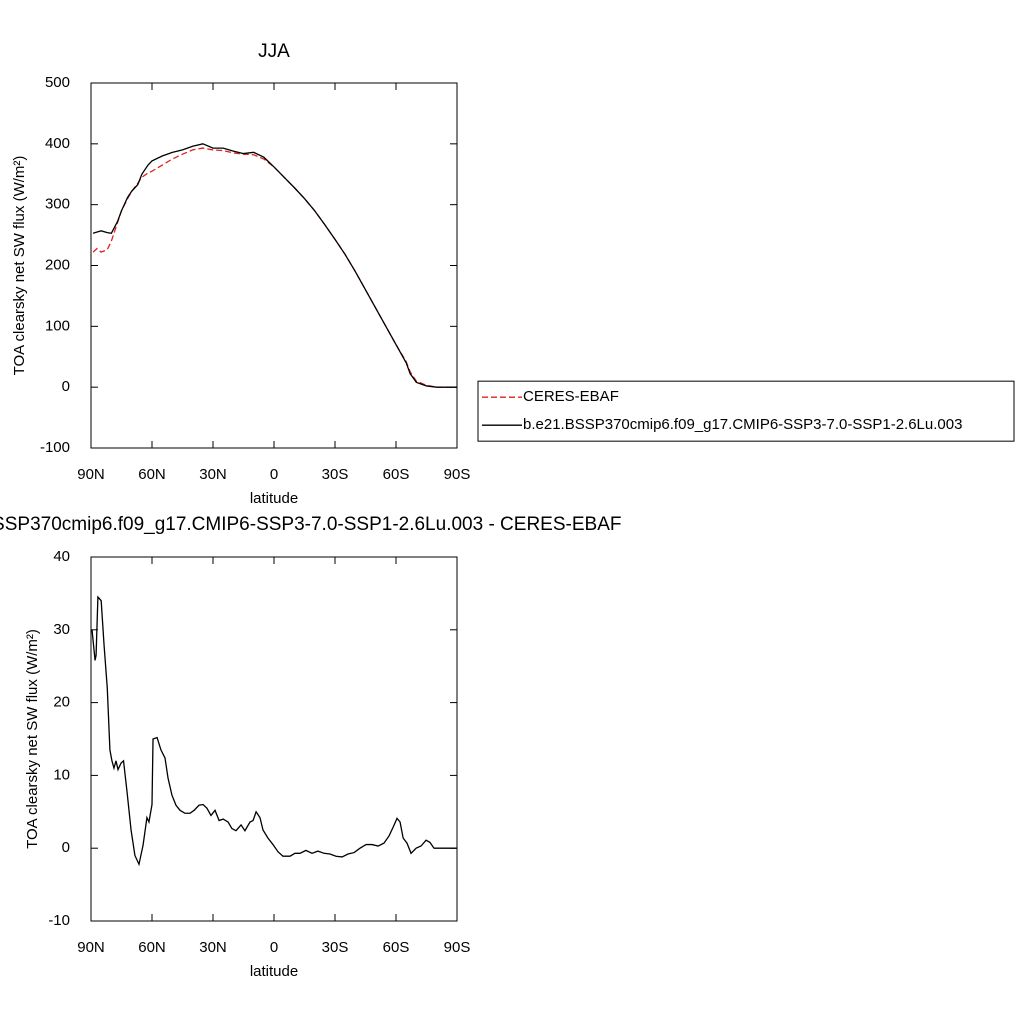 Image resolution: width=1024 pixels, height=1024 pixels. I want to click on y-tick-label: 30, so click(61, 629).